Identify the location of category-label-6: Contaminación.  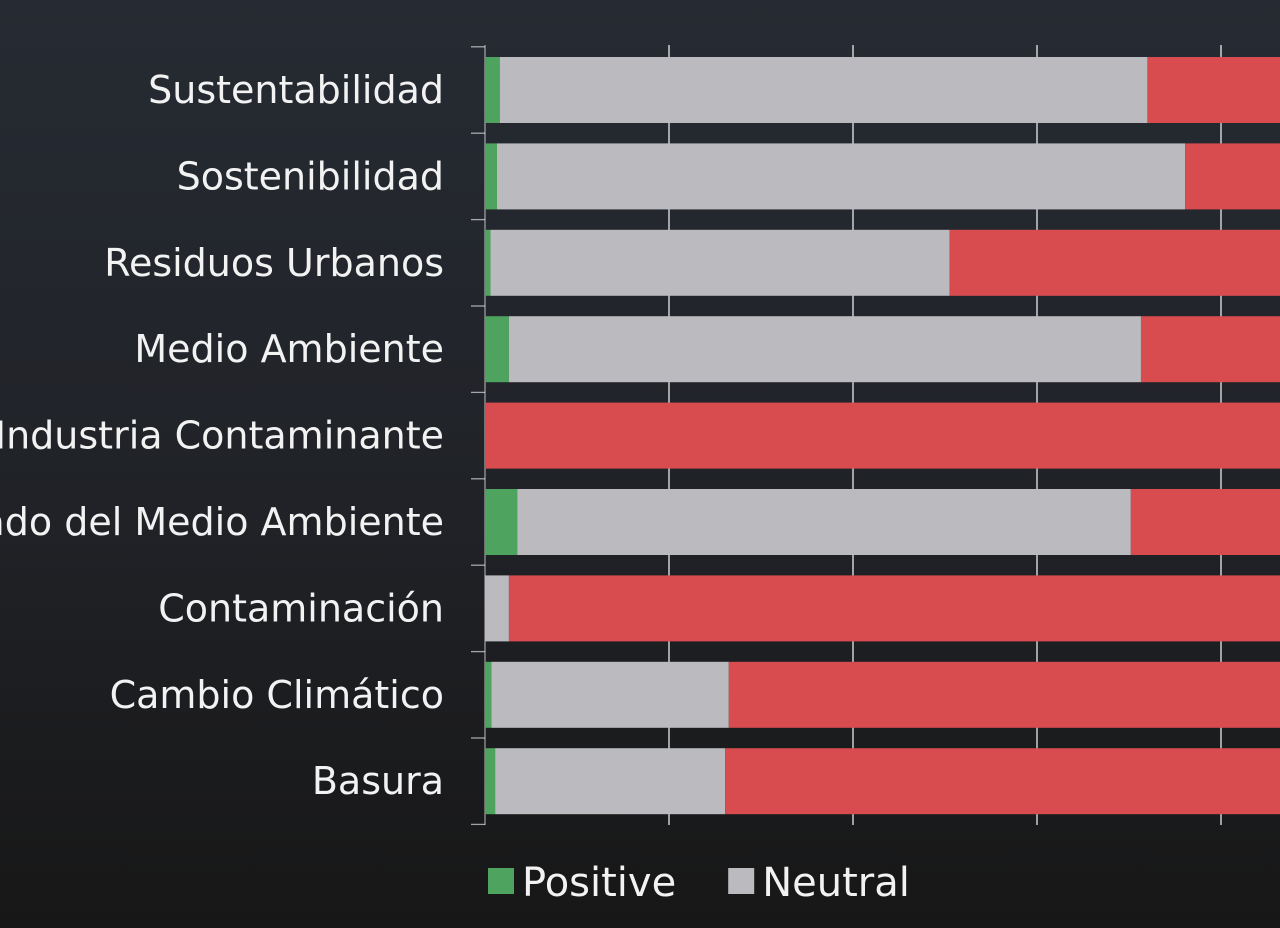
(301, 608).